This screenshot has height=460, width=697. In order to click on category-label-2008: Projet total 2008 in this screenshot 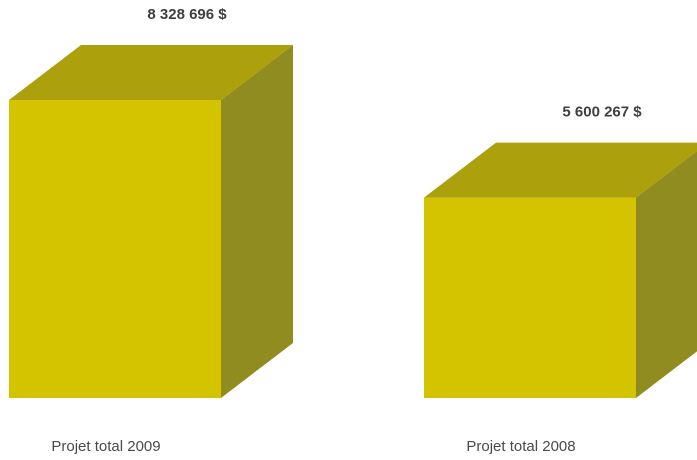, I will do `click(520, 446)`.